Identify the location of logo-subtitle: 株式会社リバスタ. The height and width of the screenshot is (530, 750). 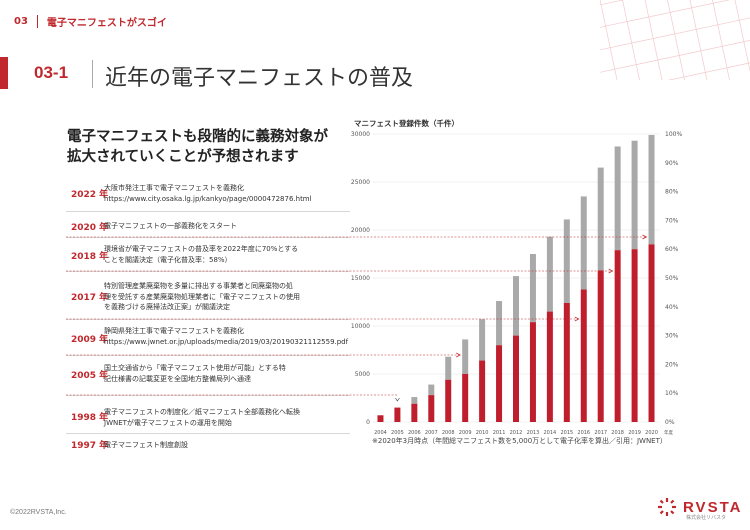
(706, 518).